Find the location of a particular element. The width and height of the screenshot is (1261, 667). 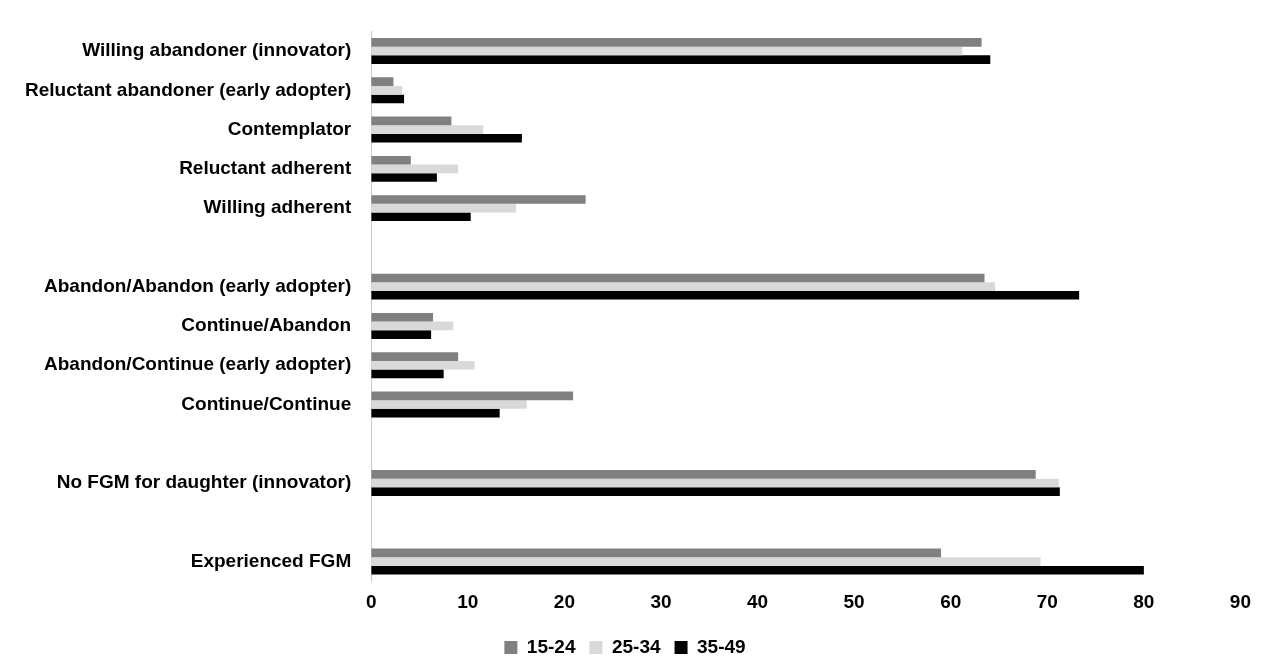

x-tick-label: 20 is located at coordinates (564, 601).